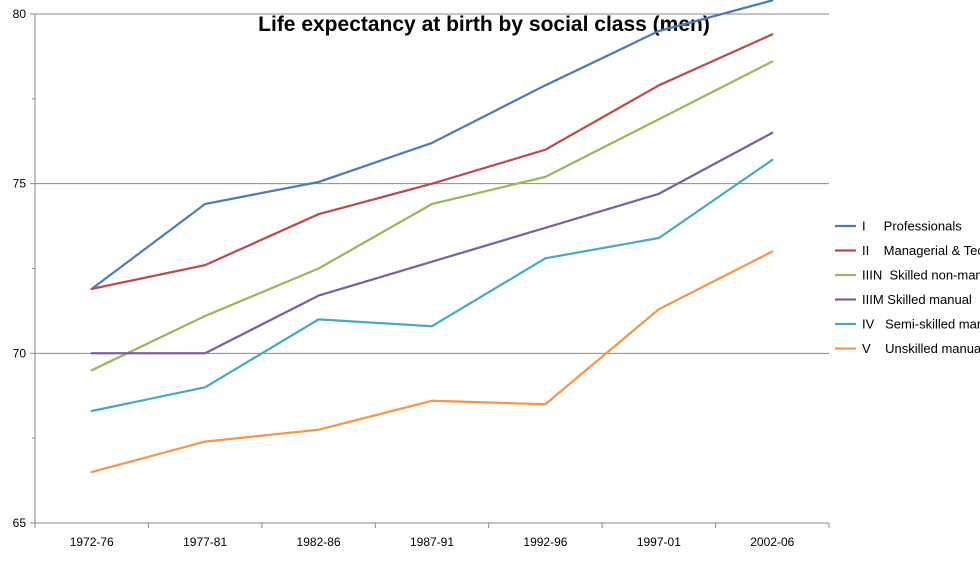 This screenshot has width=980, height=562. What do you see at coordinates (772, 542) in the screenshot?
I see `x-tick-label: 2002-06` at bounding box center [772, 542].